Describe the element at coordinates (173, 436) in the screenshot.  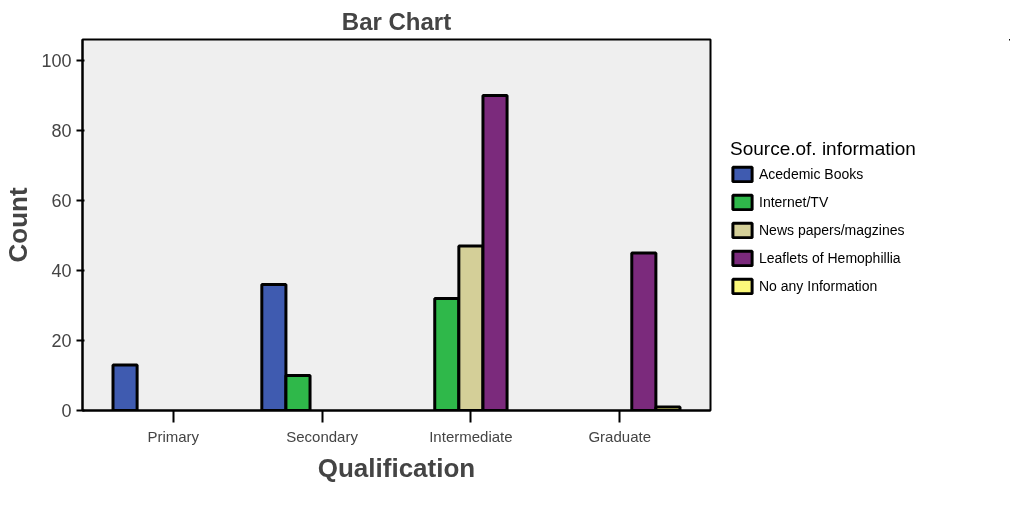
I see `x-tick-label: Primary` at that location.